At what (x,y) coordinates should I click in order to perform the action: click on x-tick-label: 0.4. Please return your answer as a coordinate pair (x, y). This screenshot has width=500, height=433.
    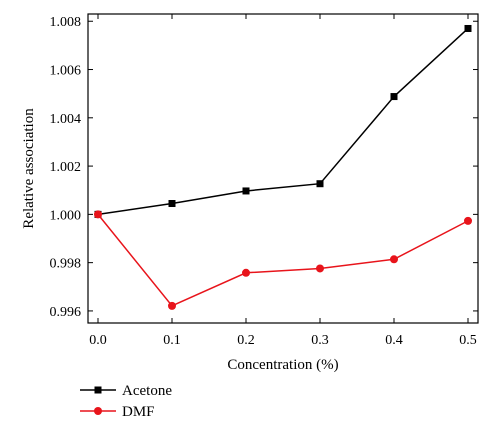
    Looking at the image, I should click on (394, 340).